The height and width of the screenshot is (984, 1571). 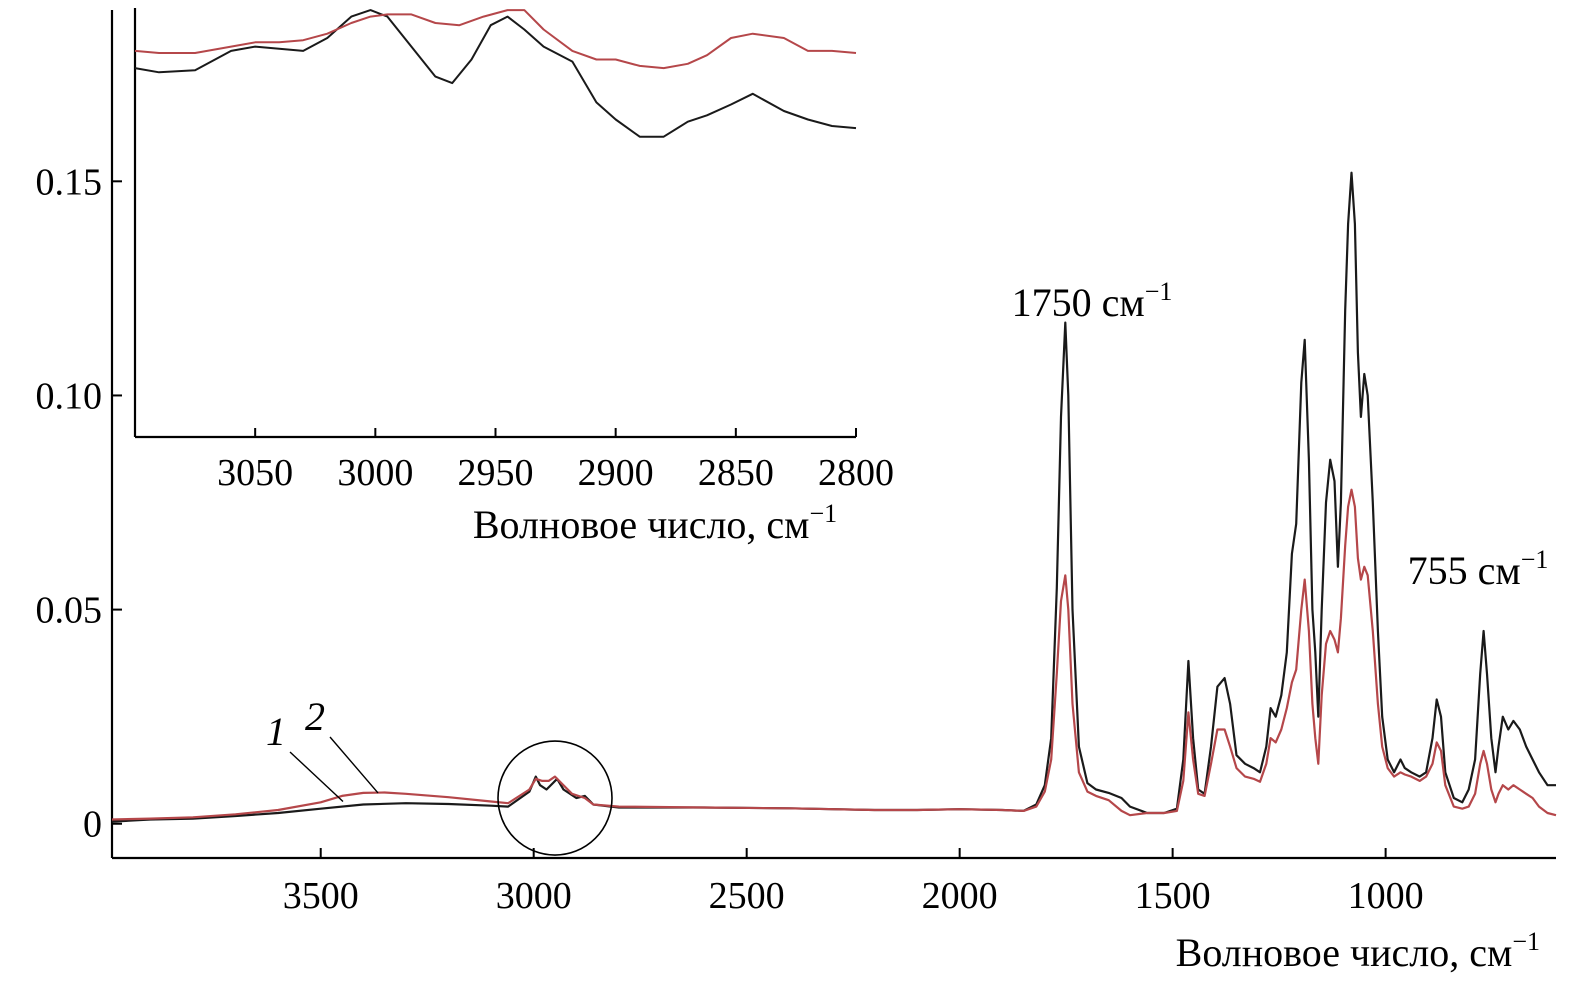 I want to click on x-tick-label: 1000, so click(x=1386, y=896).